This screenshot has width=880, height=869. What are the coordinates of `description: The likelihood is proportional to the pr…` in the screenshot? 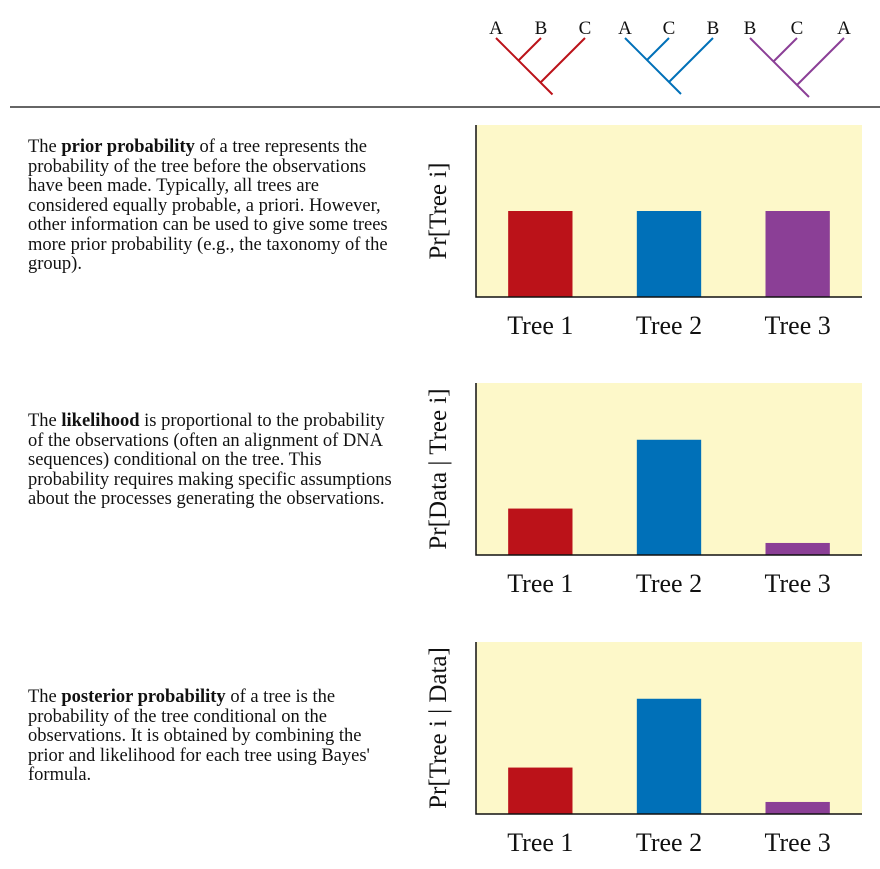 It's located at (214, 460).